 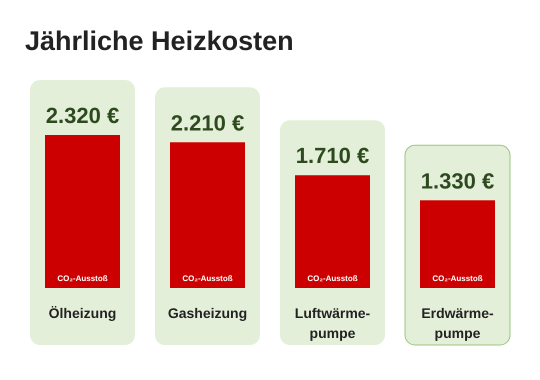 What do you see at coordinates (457, 181) in the screenshot?
I see `data-label: 1.330 €` at bounding box center [457, 181].